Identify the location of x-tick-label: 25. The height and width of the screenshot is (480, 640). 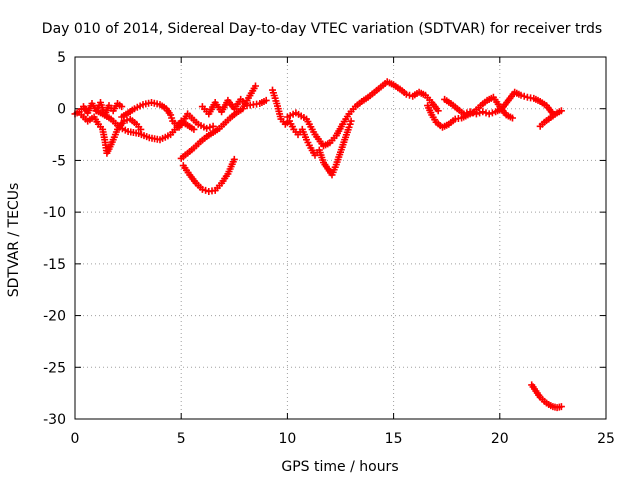
(606, 439).